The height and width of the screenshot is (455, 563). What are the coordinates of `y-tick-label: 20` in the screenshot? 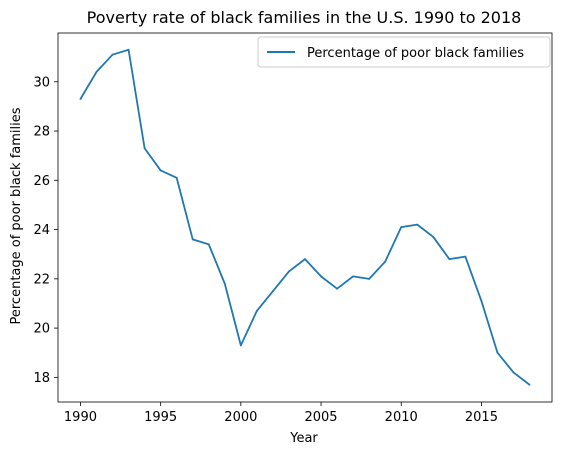 It's located at (41, 329).